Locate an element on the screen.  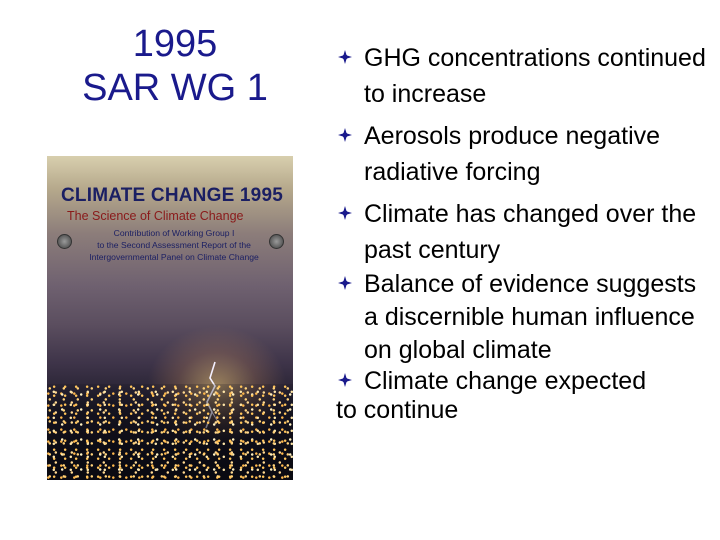
title-report: SAR WG 1 is located at coordinates (175, 88).